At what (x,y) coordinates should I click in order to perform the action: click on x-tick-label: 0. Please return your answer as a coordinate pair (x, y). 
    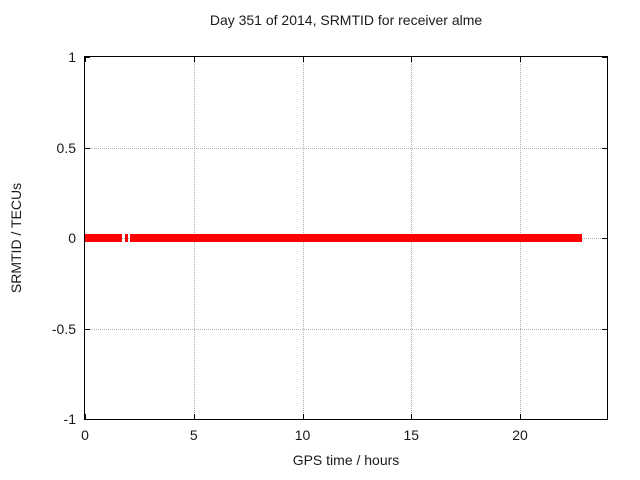
    Looking at the image, I should click on (85, 435).